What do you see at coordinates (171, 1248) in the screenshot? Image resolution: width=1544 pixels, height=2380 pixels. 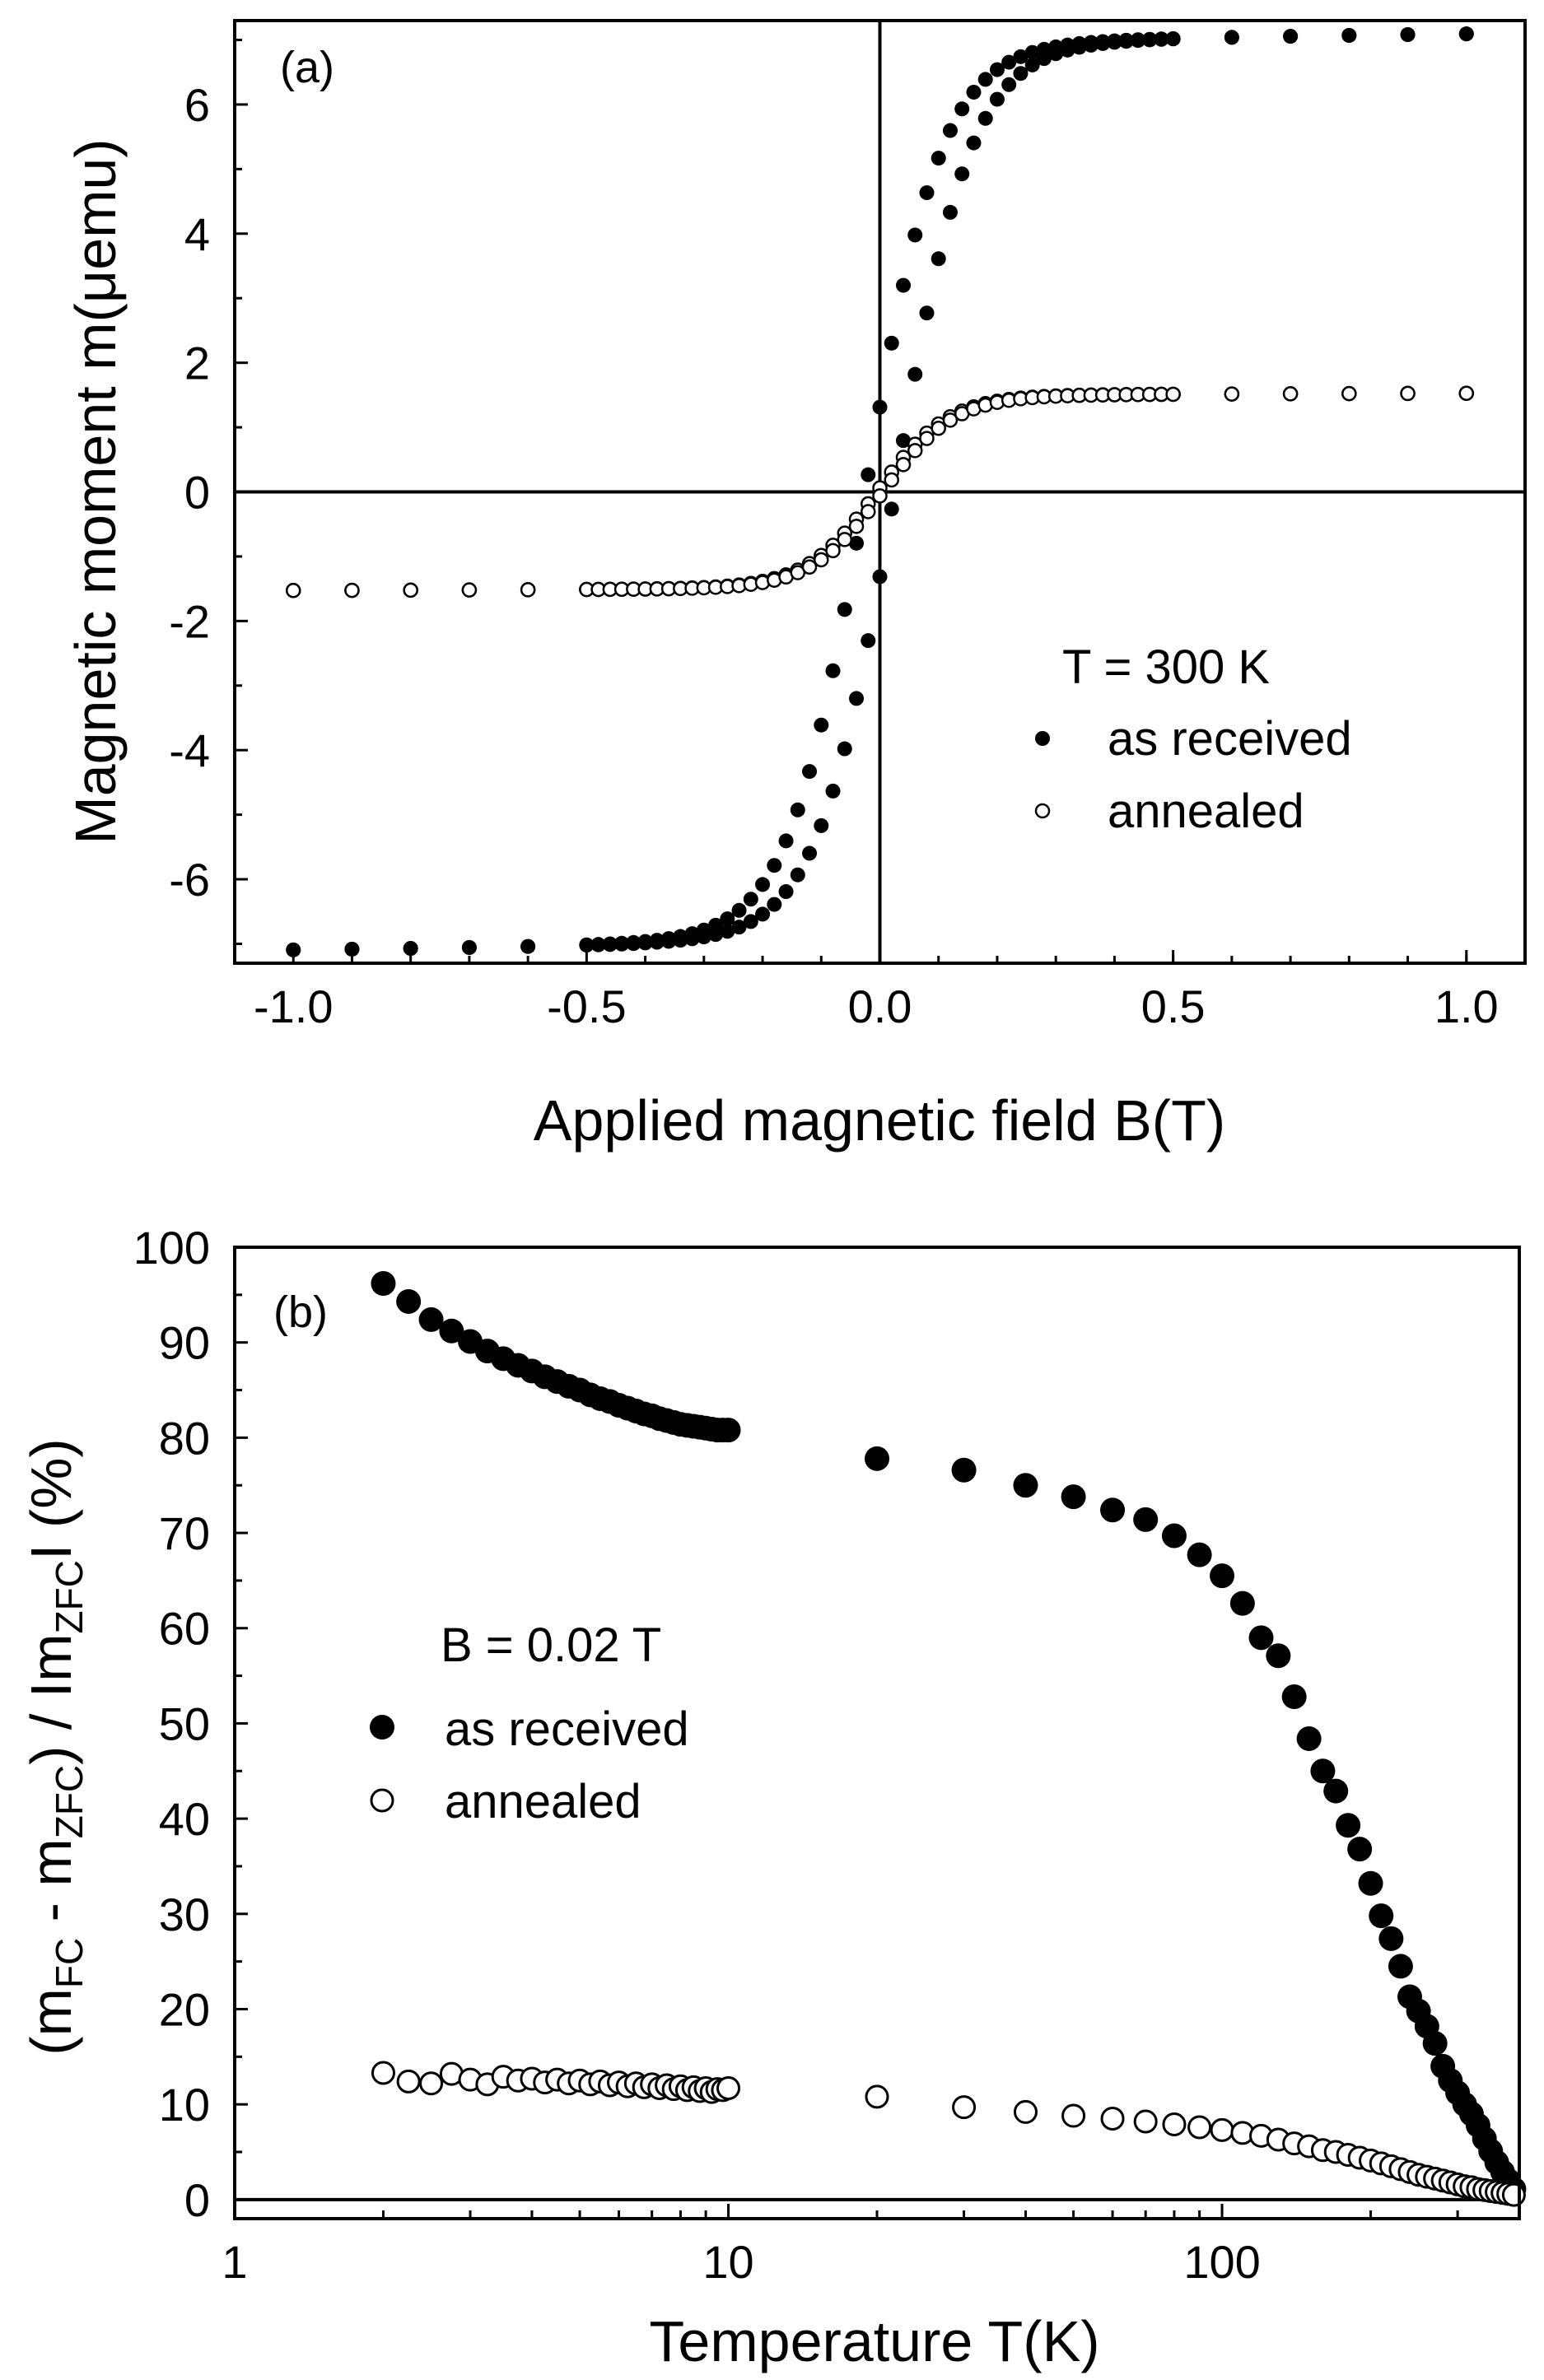 I see `panel-b-y-tick-label: 100` at bounding box center [171, 1248].